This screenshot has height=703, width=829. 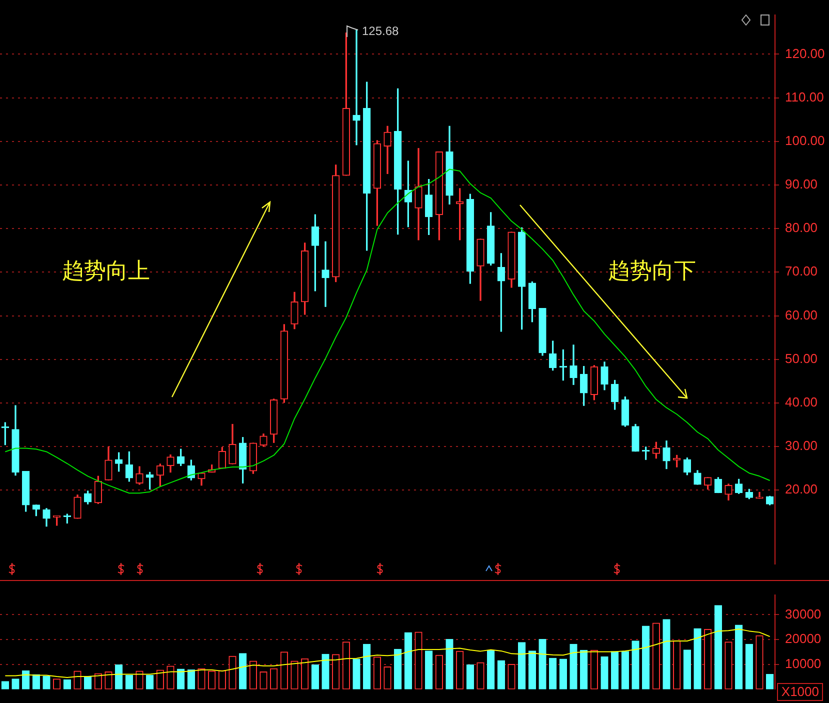 I want to click on y-tick-label: 80.00, so click(x=801, y=228).